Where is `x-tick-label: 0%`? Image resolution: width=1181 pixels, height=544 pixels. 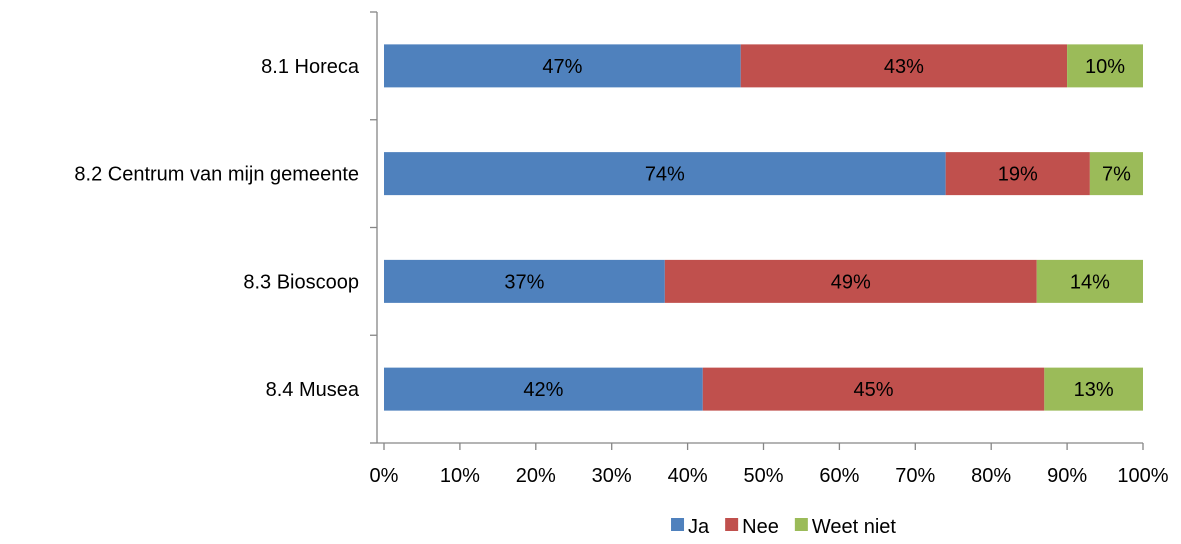
x-tick-label: 0% is located at coordinates (384, 476).